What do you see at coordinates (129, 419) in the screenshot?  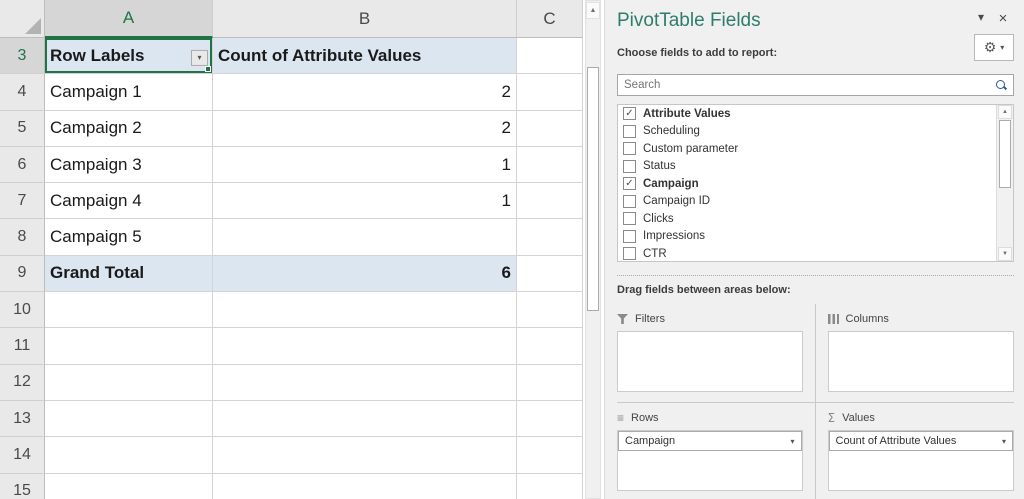 I see `cell-A13` at bounding box center [129, 419].